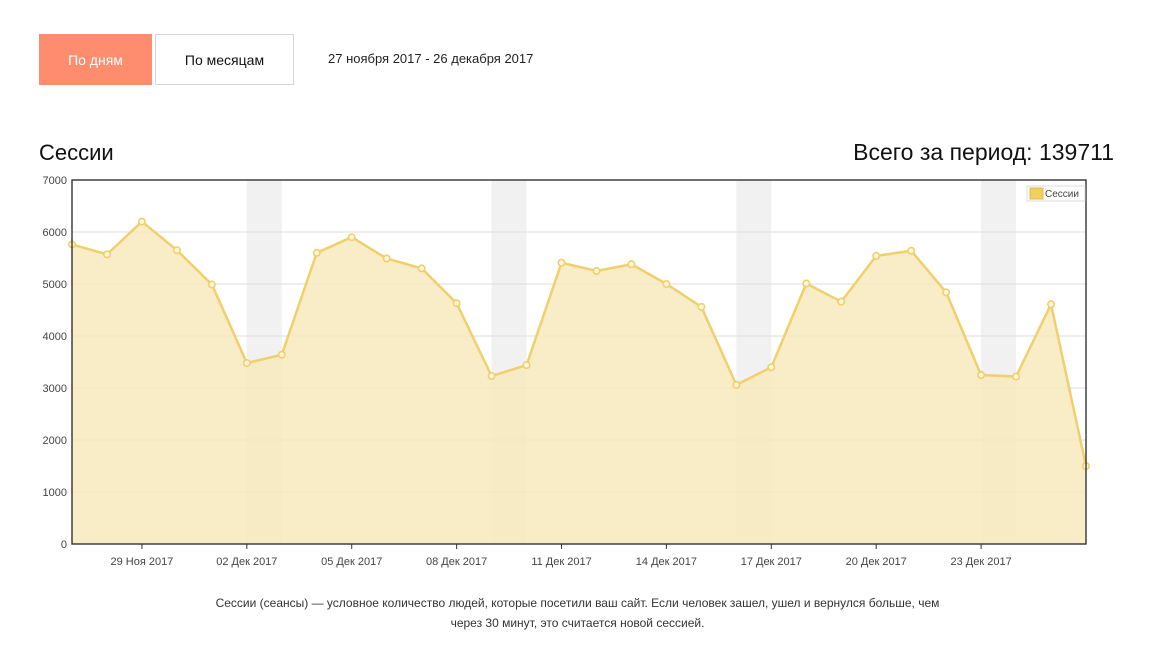  Describe the element at coordinates (456, 562) in the screenshot. I see `x-tick-label: 08 Дек 2017` at that location.